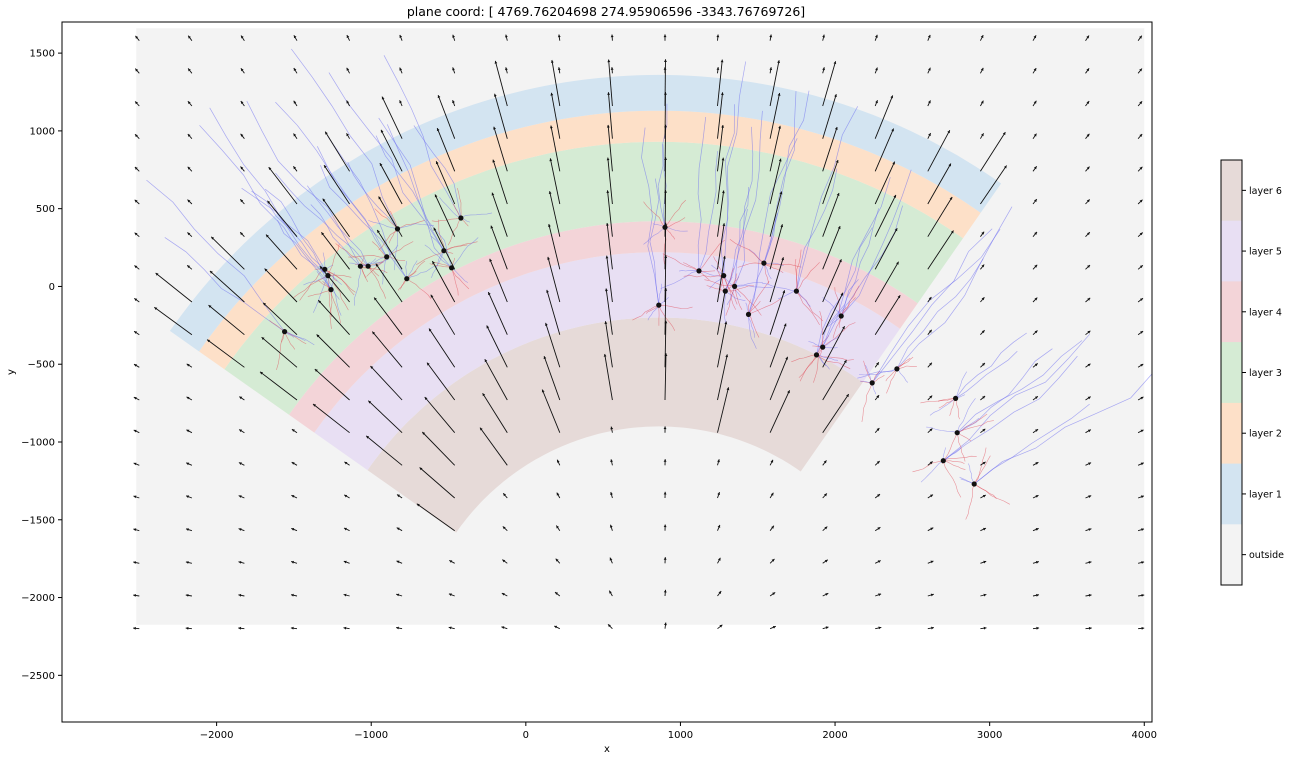 This screenshot has height=760, width=1293. What do you see at coordinates (1231, 433) in the screenshot?
I see `colorbar-segment` at bounding box center [1231, 433].